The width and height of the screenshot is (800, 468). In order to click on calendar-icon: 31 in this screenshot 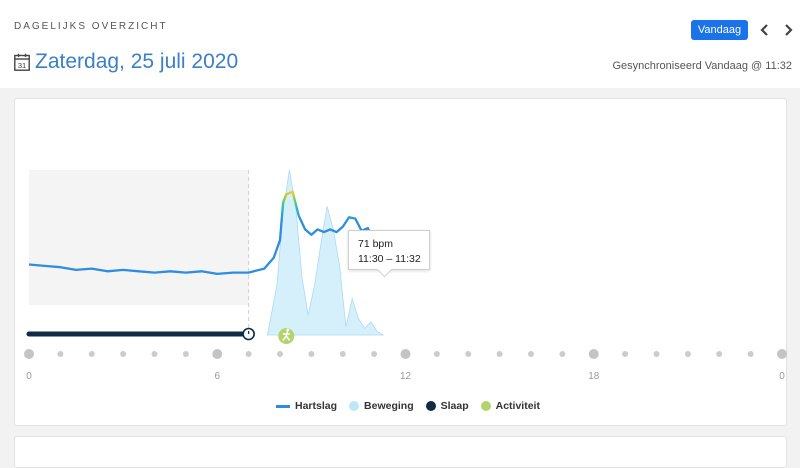, I will do `click(22, 62)`.